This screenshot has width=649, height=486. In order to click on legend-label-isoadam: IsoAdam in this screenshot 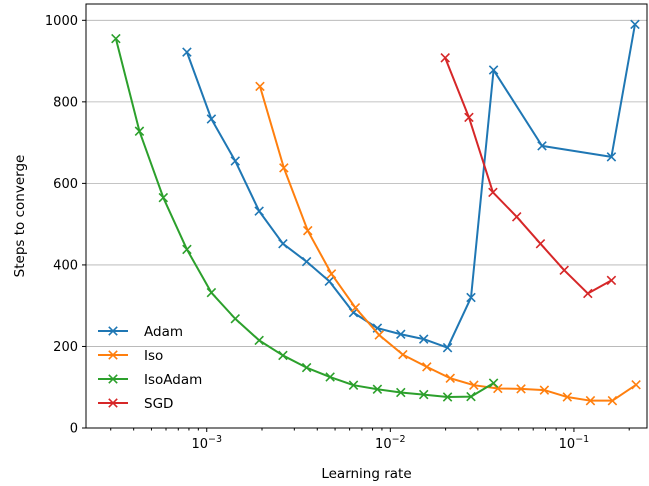, I will do `click(173, 380)`.